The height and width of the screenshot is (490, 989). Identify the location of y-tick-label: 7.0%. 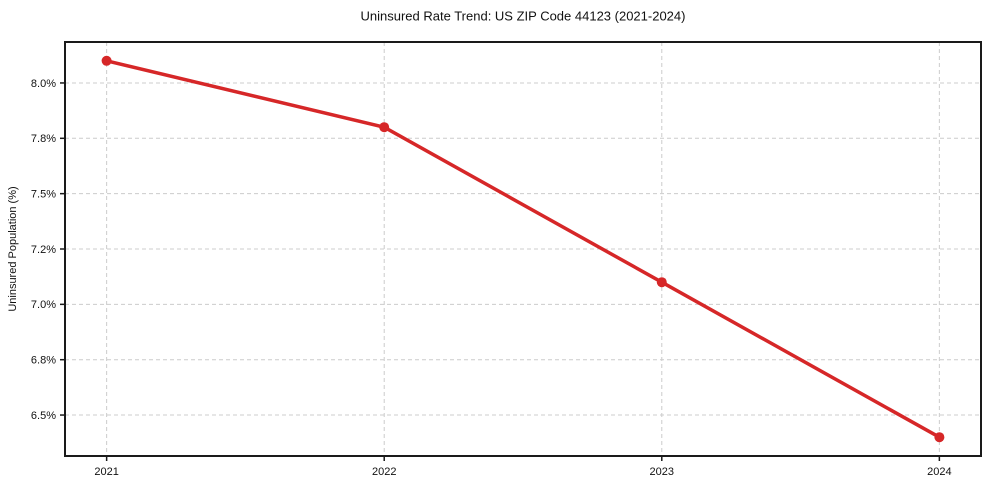
(43, 305).